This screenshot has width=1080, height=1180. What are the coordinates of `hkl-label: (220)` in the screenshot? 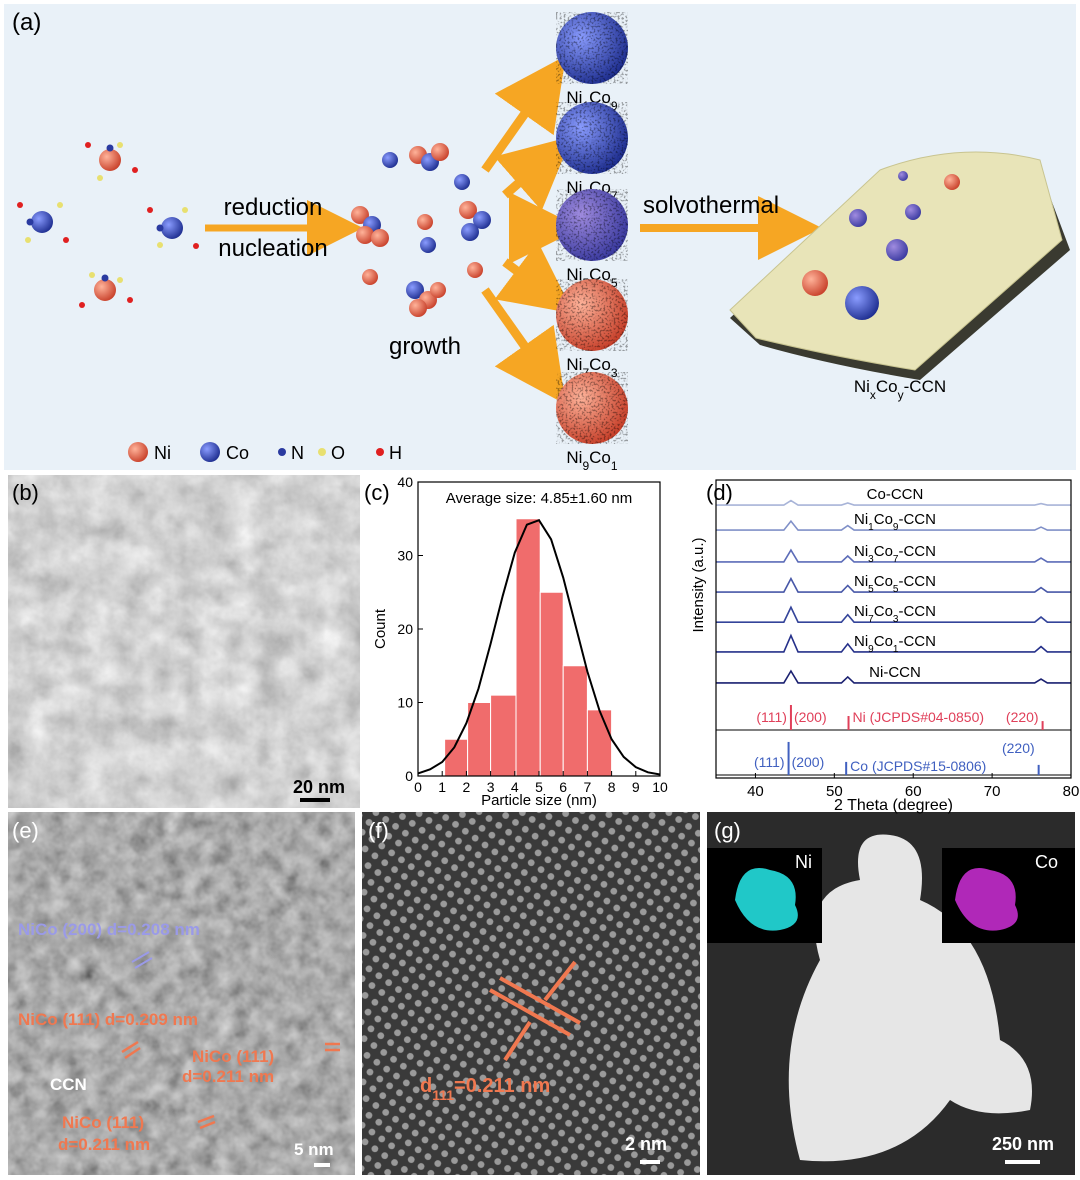 It's located at (1018, 748).